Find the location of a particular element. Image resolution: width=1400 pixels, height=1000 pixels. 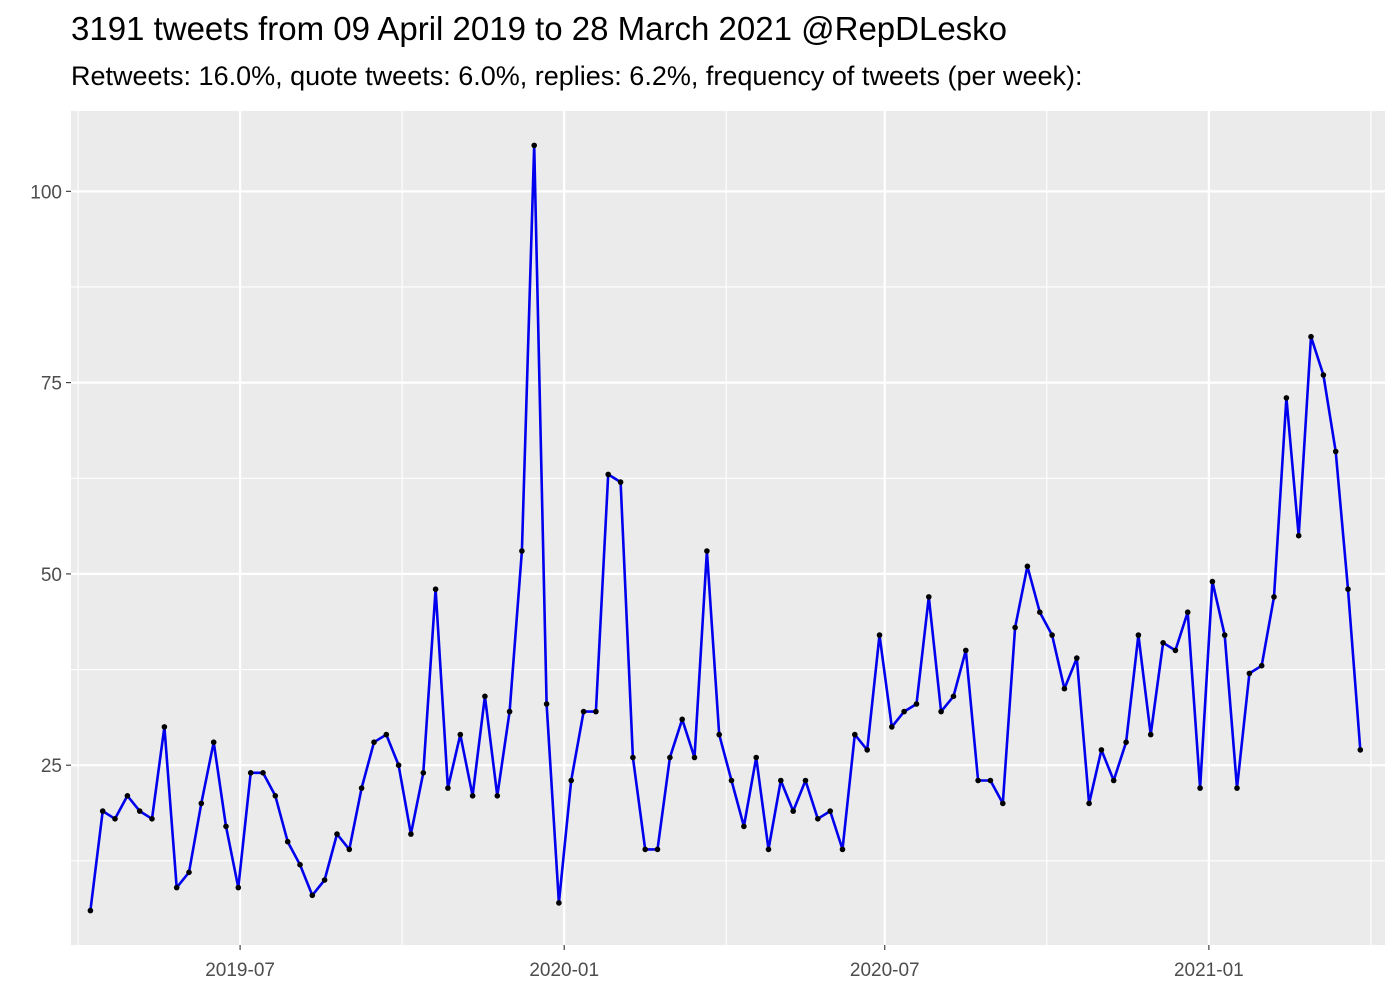

y-tick-label: 25 is located at coordinates (51, 766).